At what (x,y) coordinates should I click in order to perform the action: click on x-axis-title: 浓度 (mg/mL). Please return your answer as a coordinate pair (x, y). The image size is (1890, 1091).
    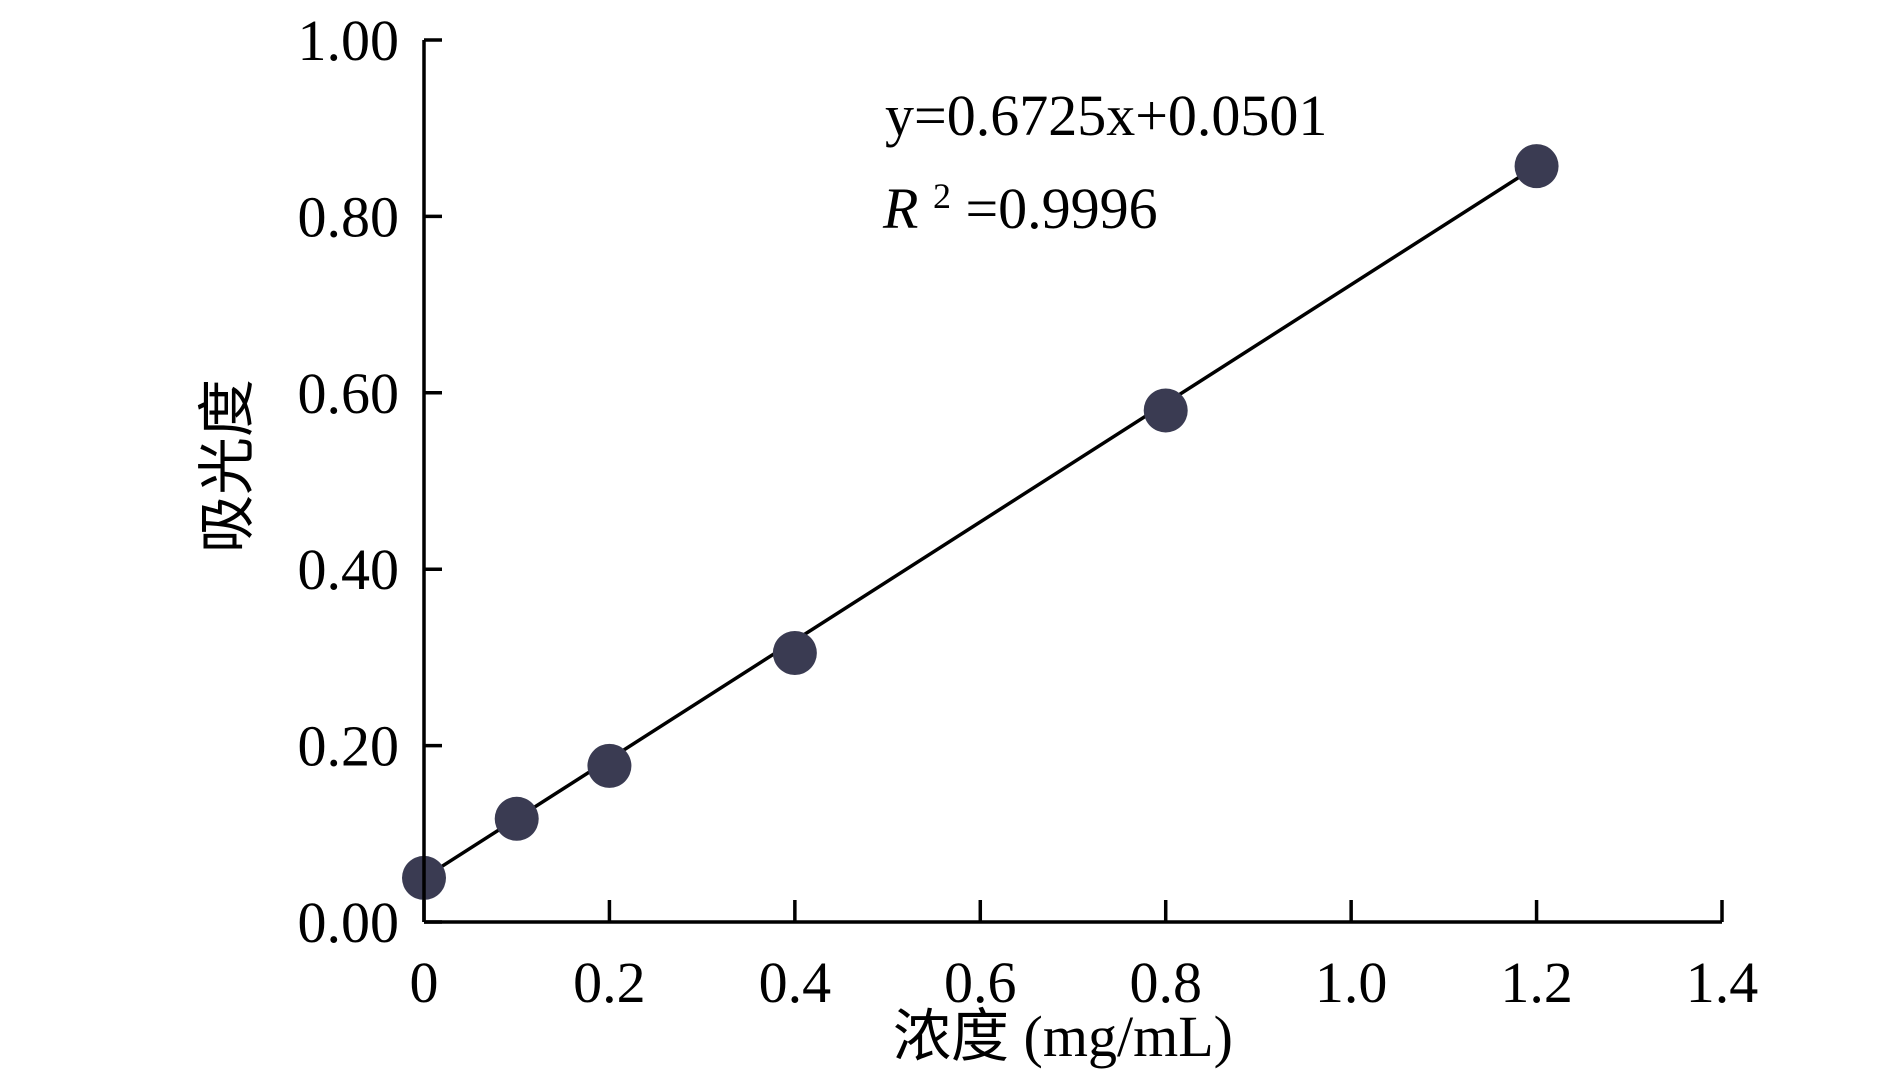
    Looking at the image, I should click on (1063, 1036).